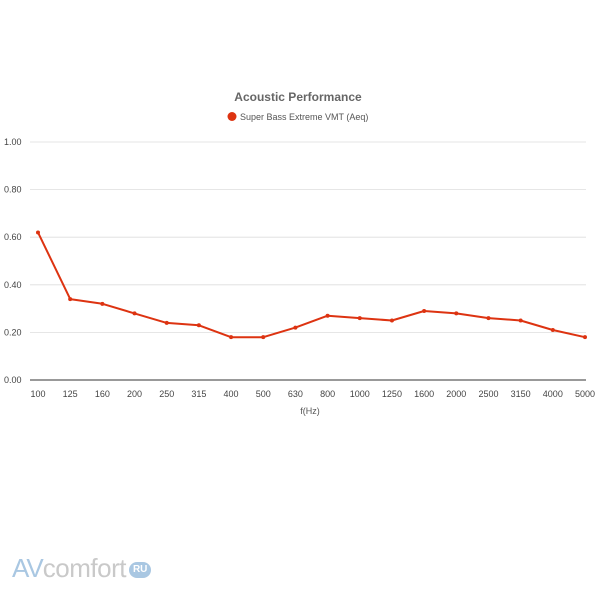 The width and height of the screenshot is (598, 598). Describe the element at coordinates (140, 569) in the screenshot. I see `logo-ru-badge: RU` at that location.